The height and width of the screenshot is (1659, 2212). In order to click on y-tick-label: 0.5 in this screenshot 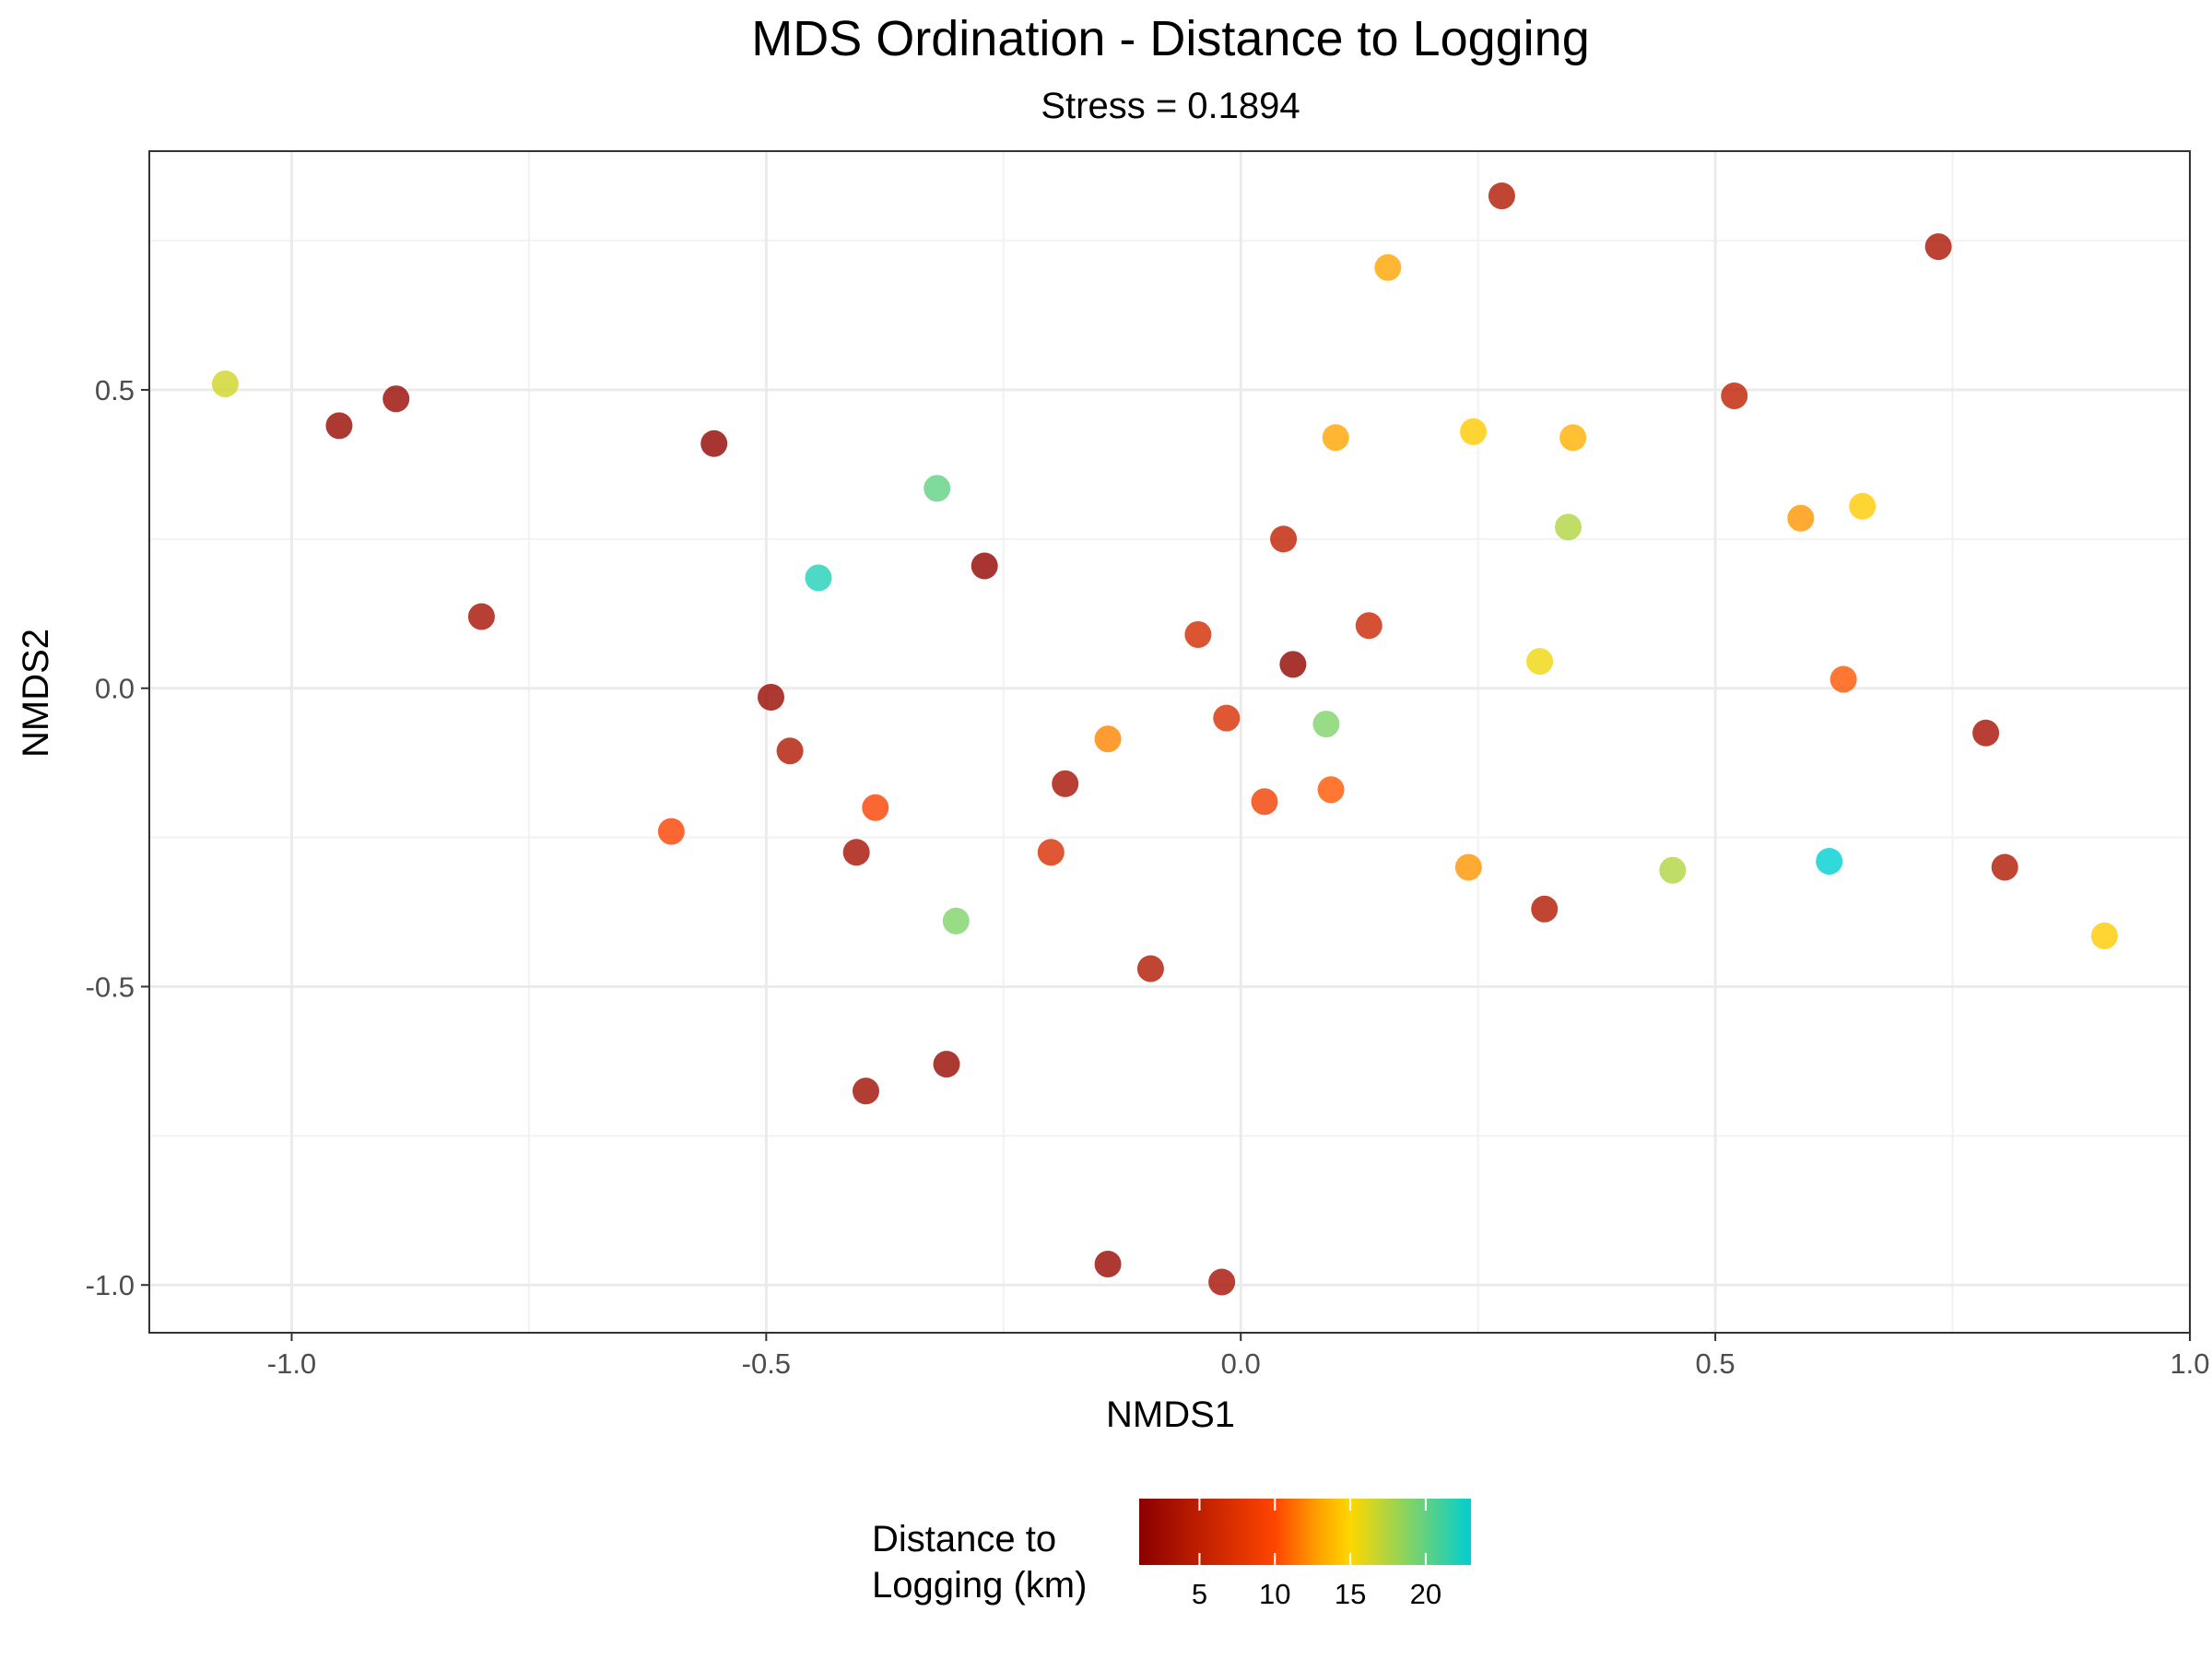, I will do `click(115, 390)`.